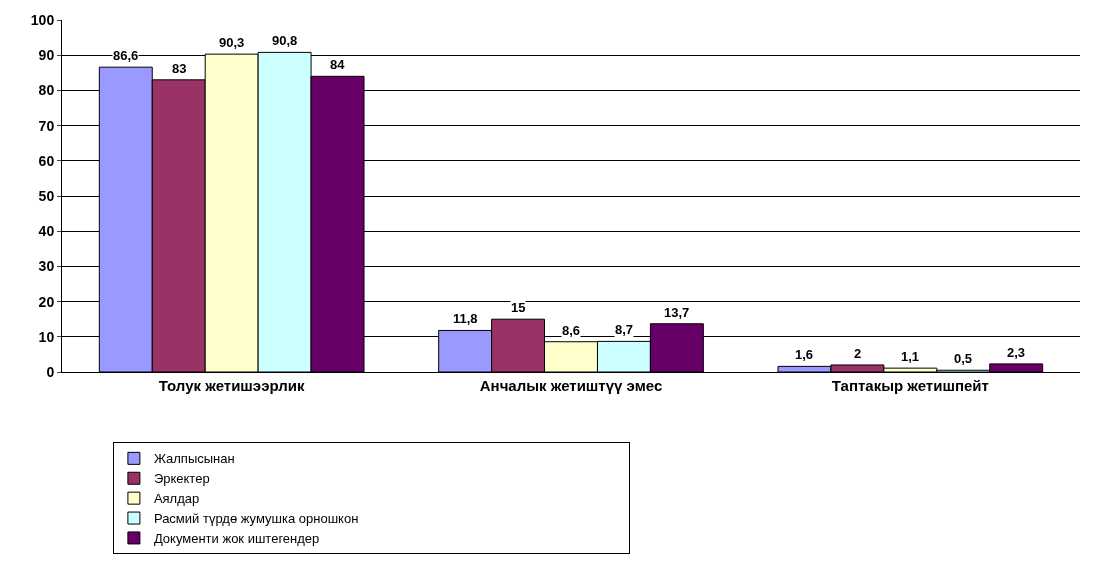 Image resolution: width=1097 pixels, height=567 pixels. What do you see at coordinates (46, 301) in the screenshot?
I see `y-tick-label: 20` at bounding box center [46, 301].